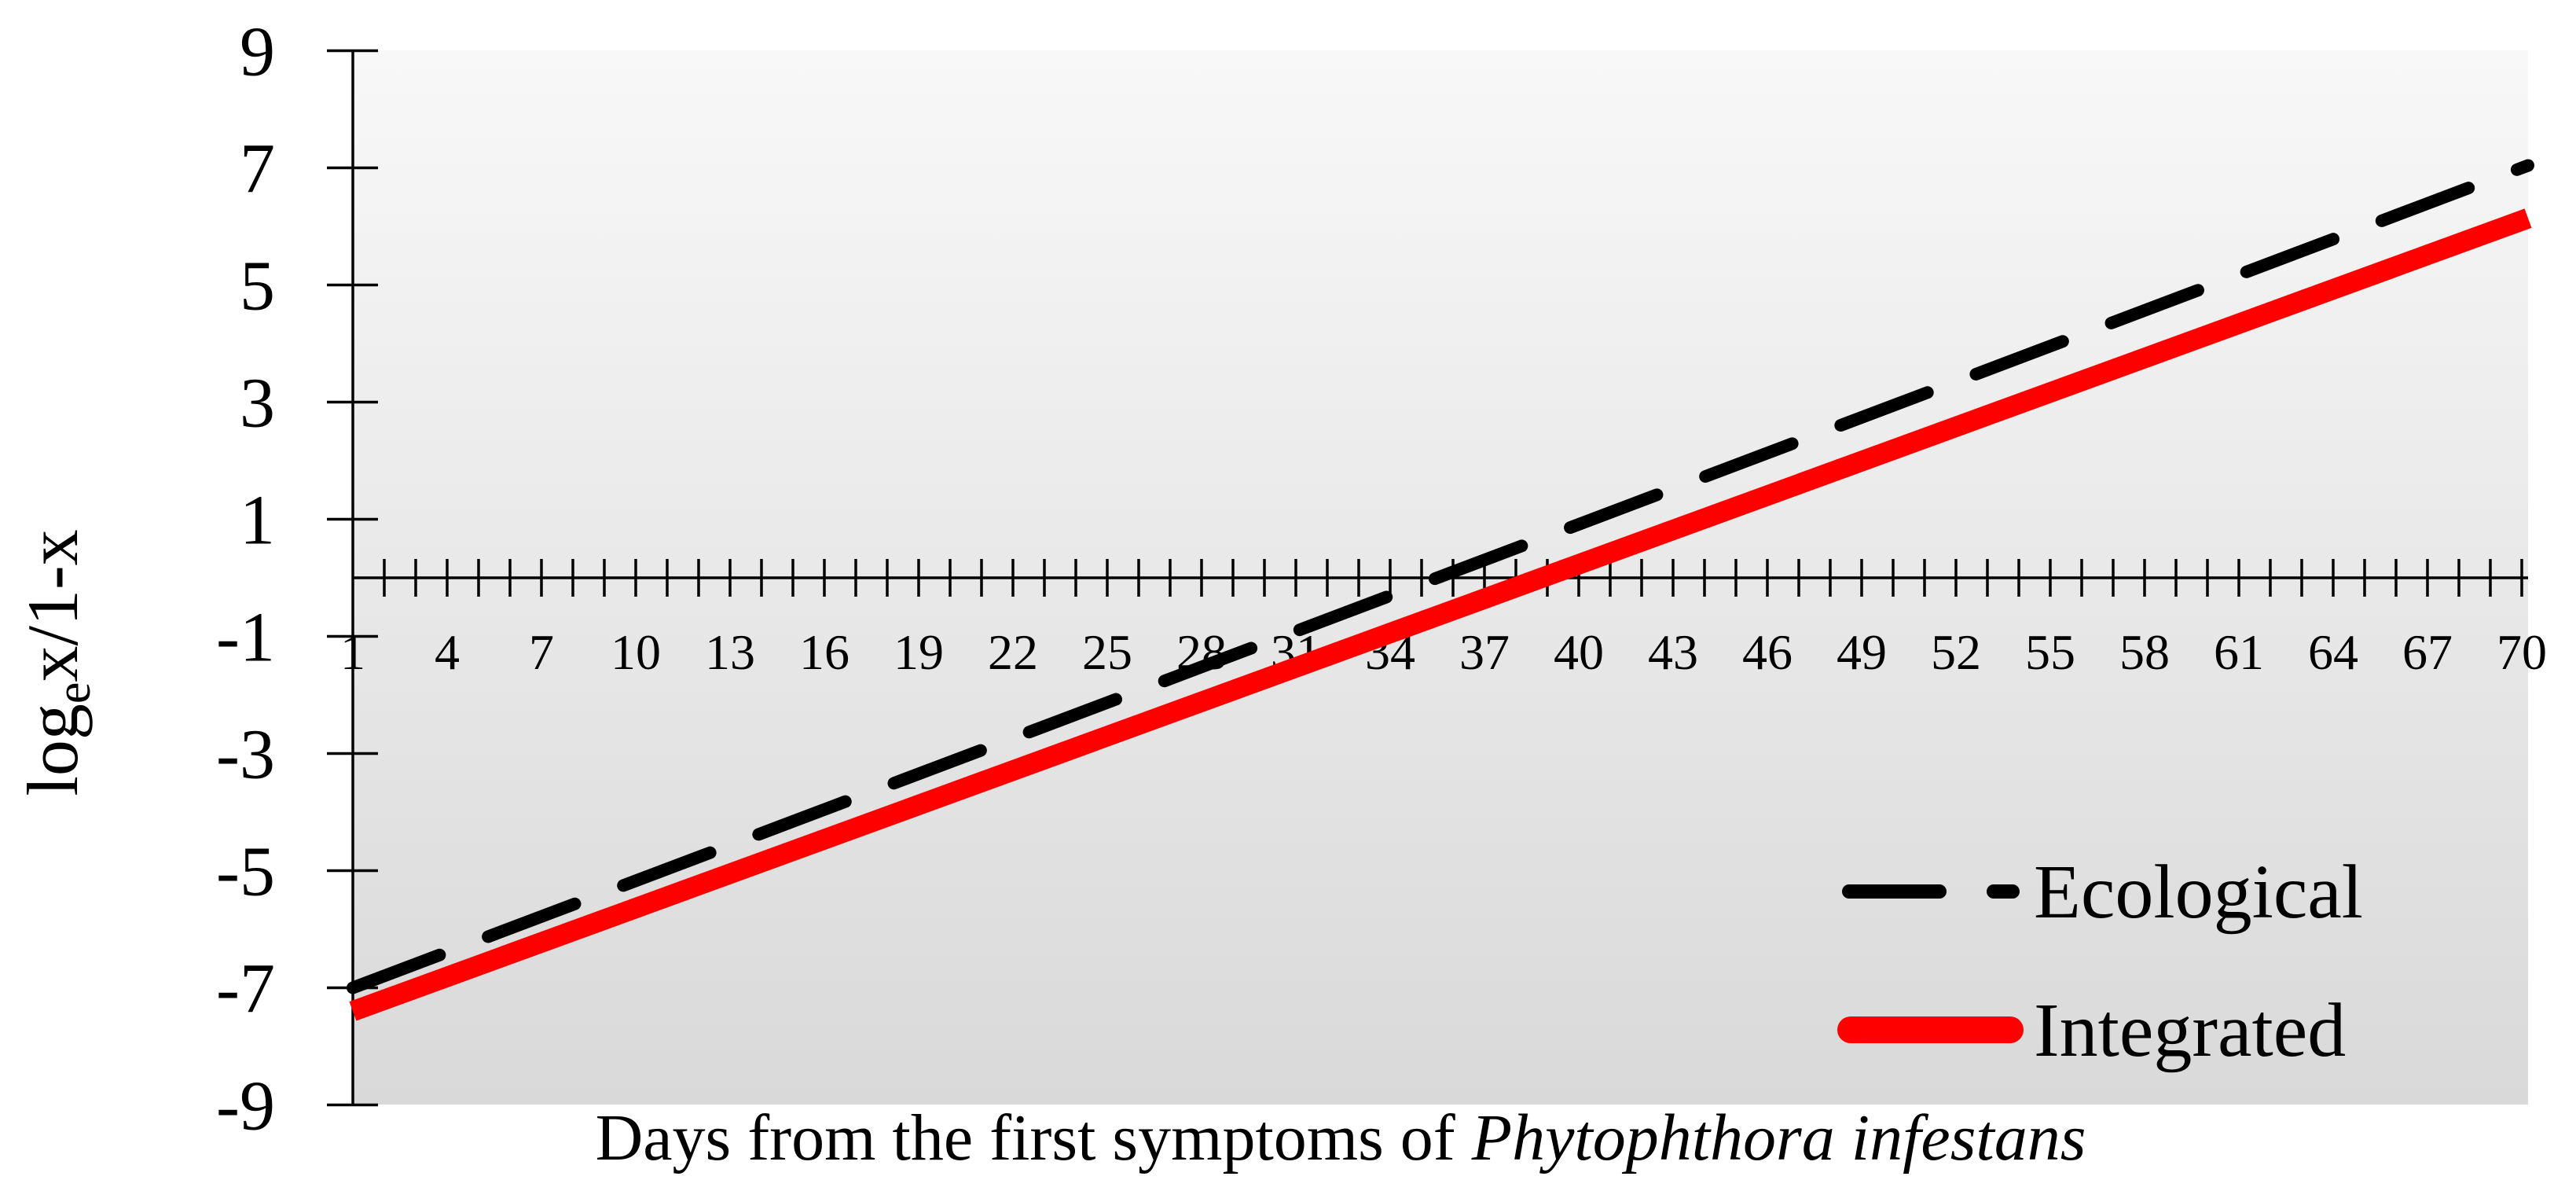 This screenshot has width=2576, height=1191. What do you see at coordinates (257, 52) in the screenshot?
I see `y-tick-label: 9` at bounding box center [257, 52].